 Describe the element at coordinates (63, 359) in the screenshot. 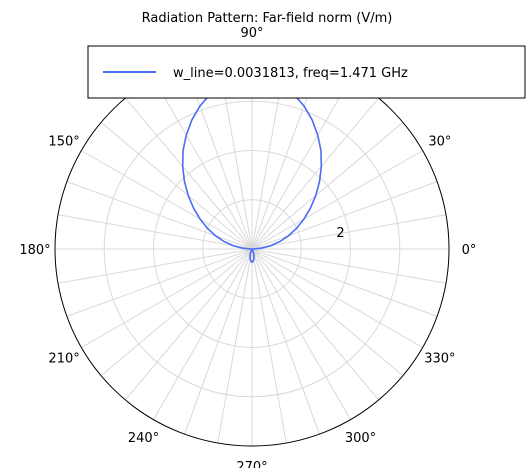

I see `angle-tick-label: 210°` at that location.